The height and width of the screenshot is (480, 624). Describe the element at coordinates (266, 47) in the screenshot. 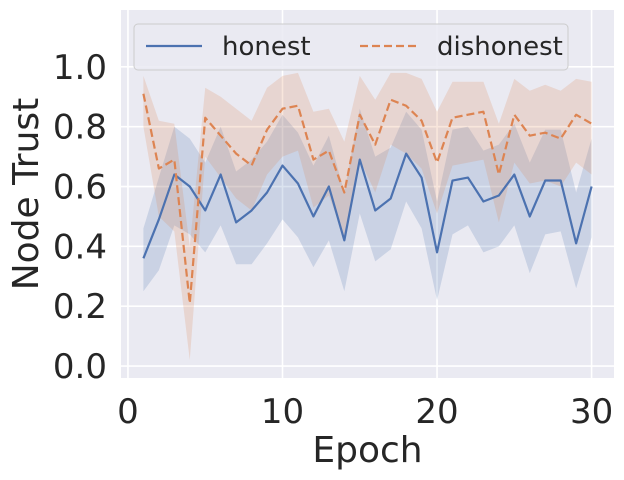

I see `honest-legend-label: honest` at that location.